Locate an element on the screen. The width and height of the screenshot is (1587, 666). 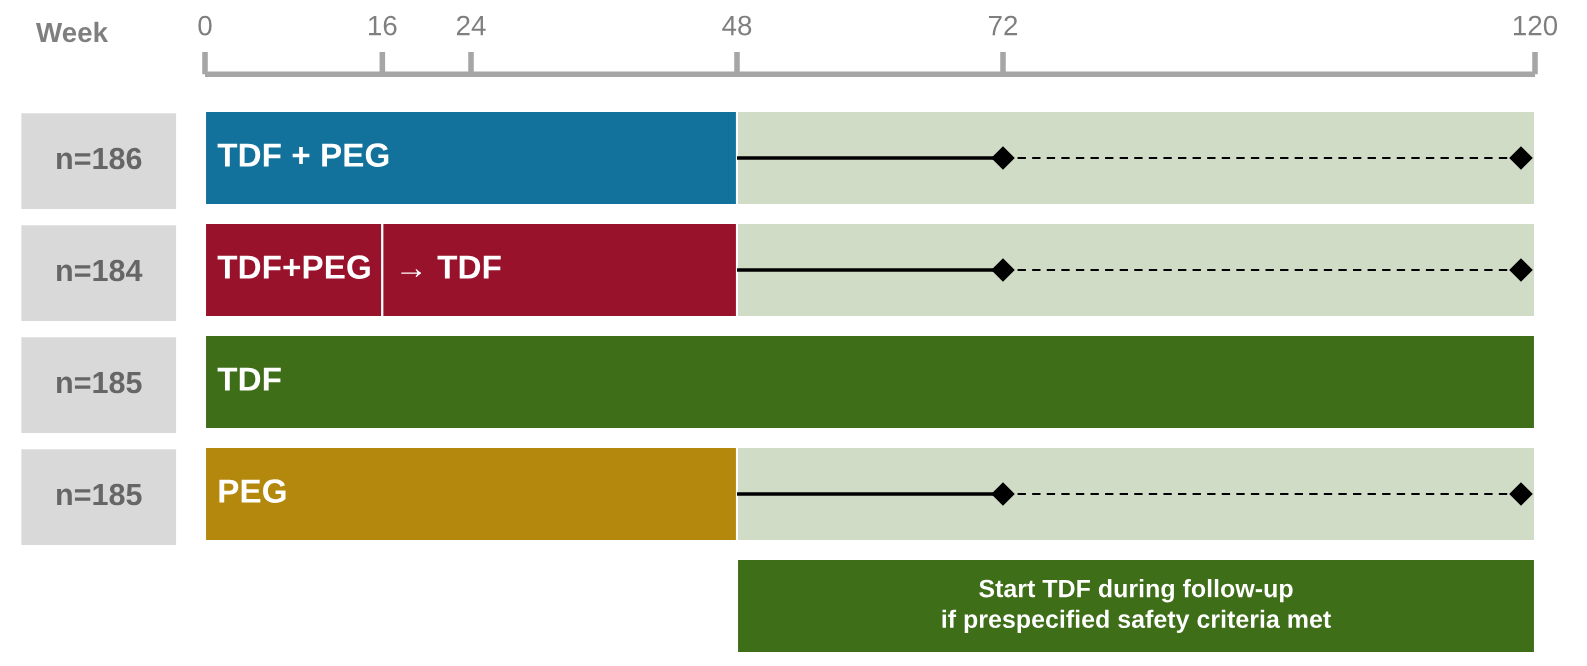
data-label: PEG is located at coordinates (252, 491).